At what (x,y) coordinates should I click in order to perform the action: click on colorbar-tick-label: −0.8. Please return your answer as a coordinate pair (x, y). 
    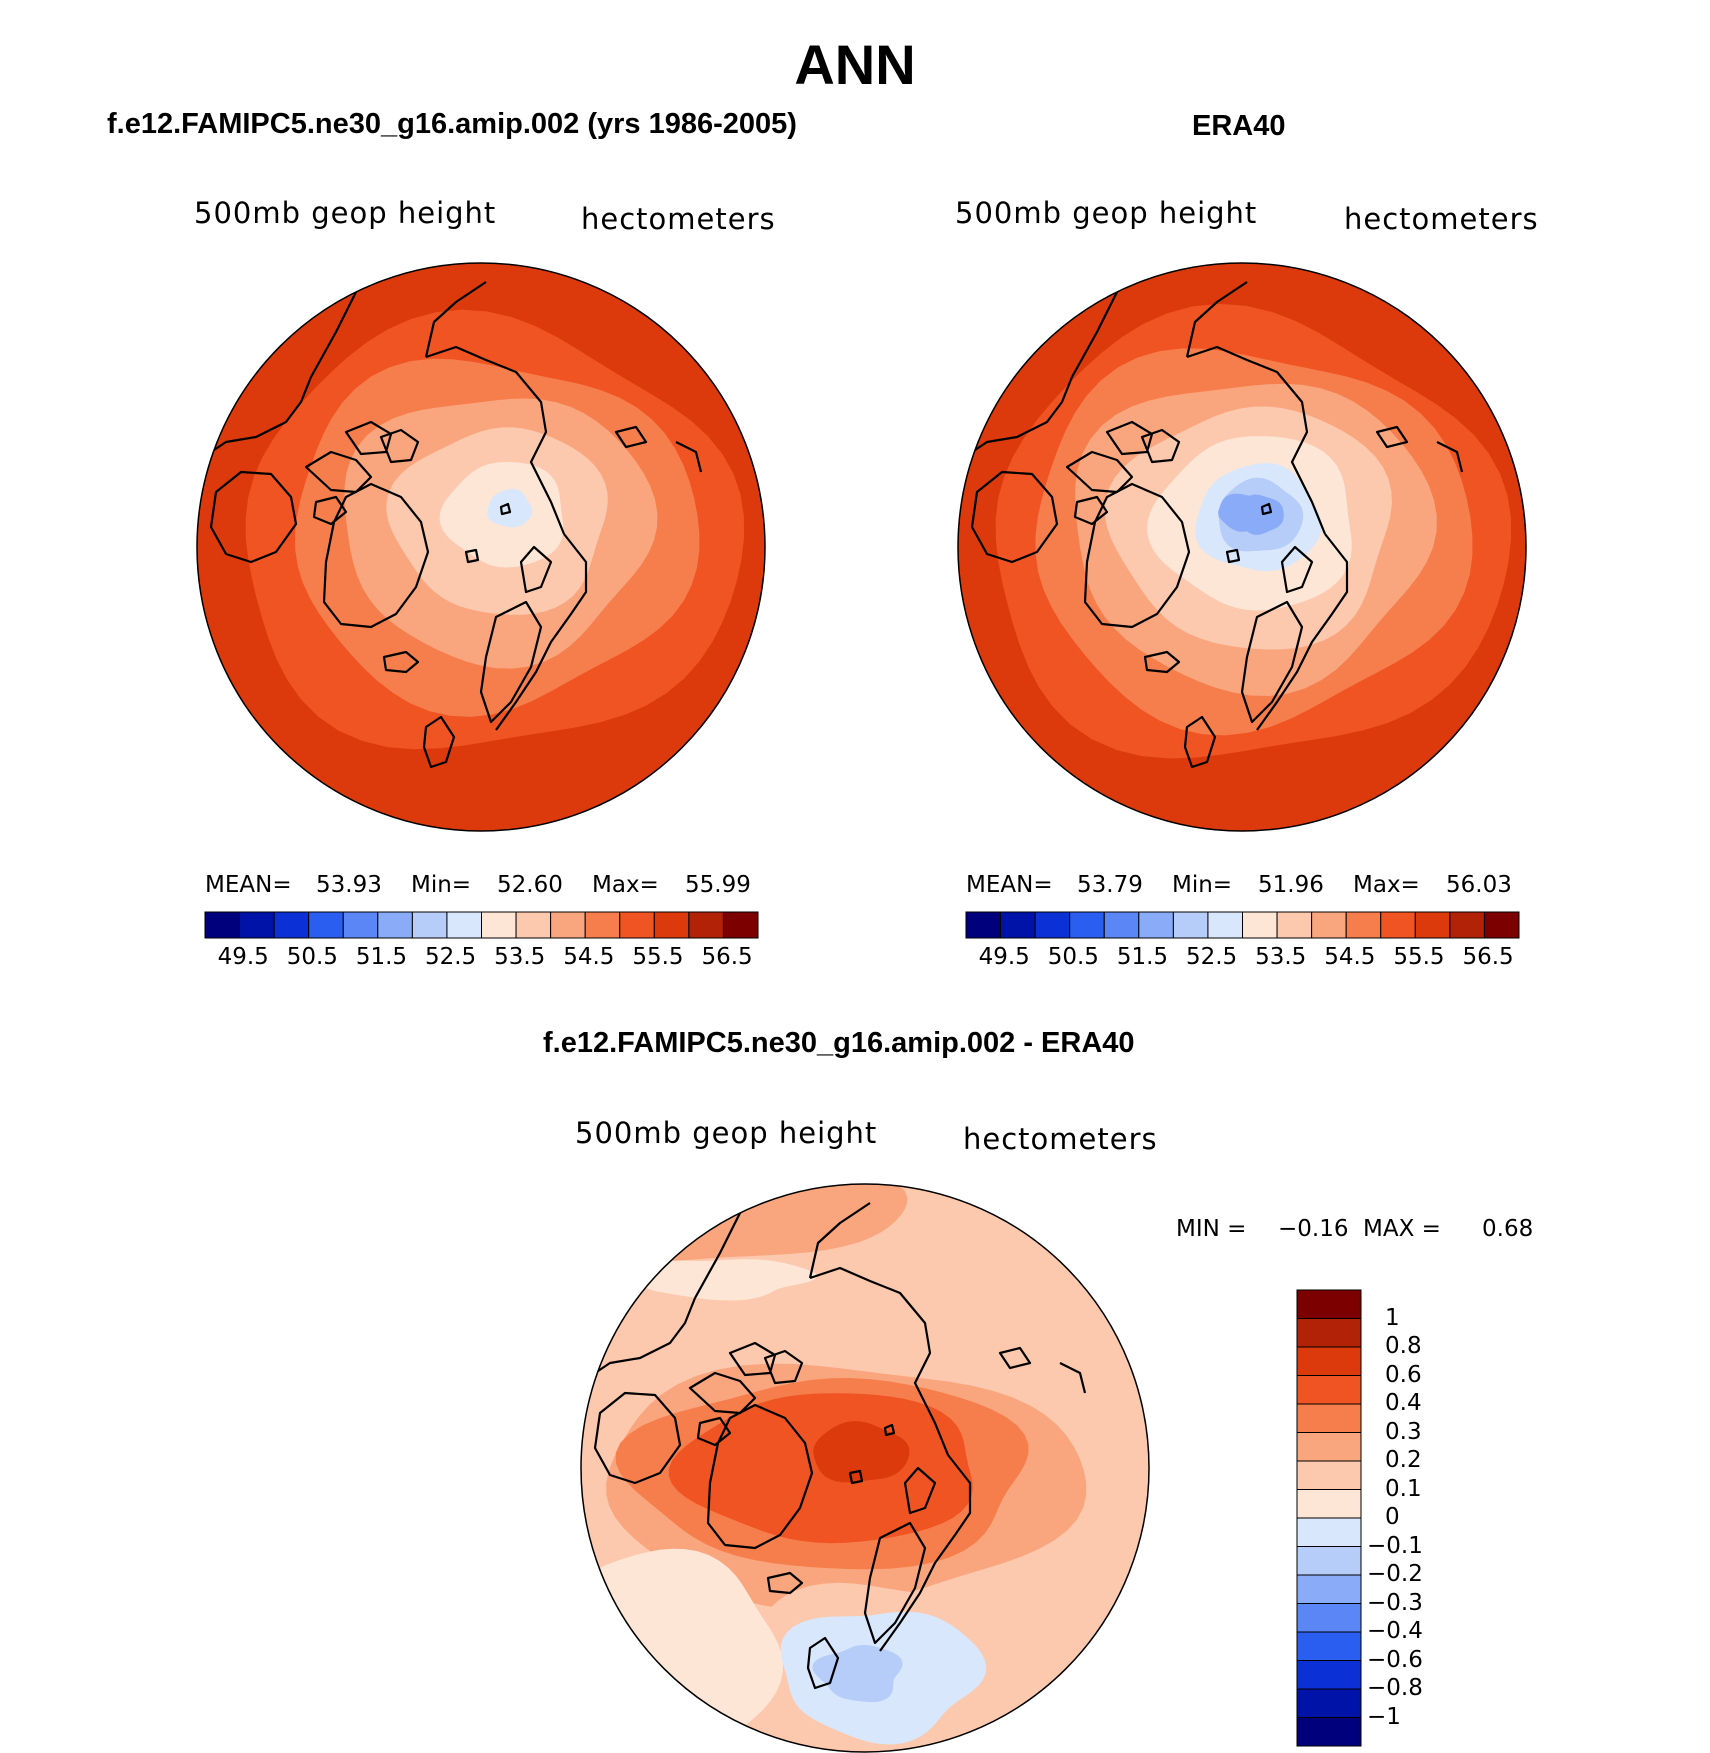
    Looking at the image, I should click on (1395, 1688).